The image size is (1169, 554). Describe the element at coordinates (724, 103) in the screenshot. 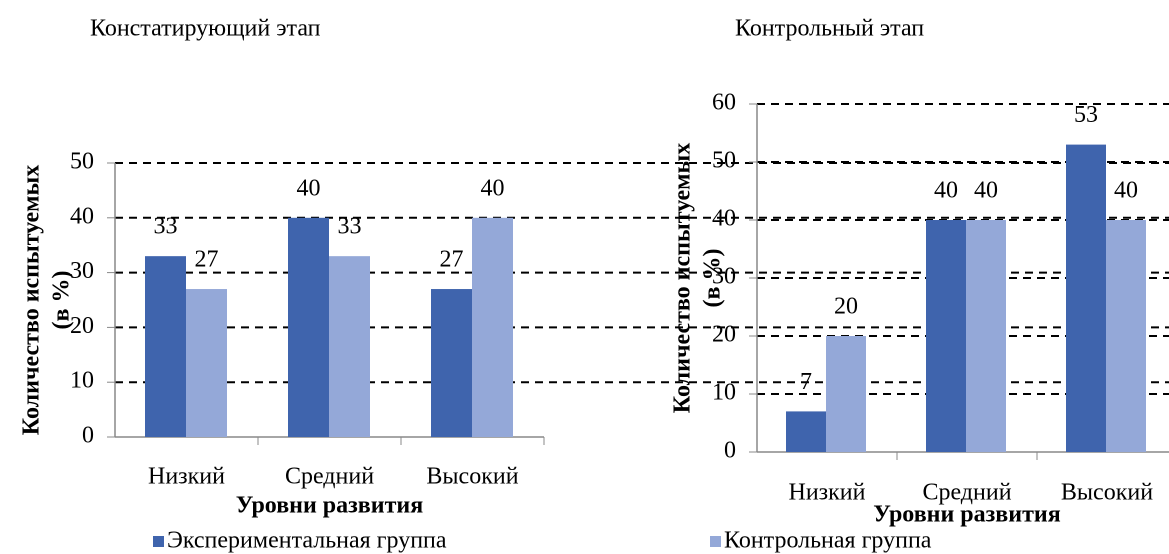

I see `y-tick-label: 60` at that location.